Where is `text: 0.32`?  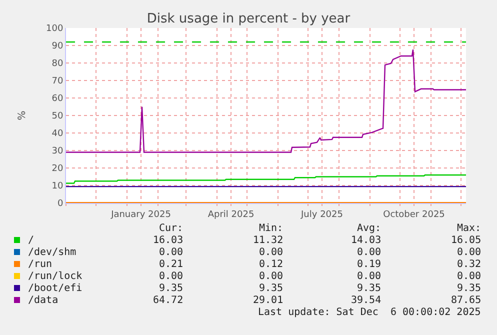
text: 0.32 is located at coordinates (469, 264).